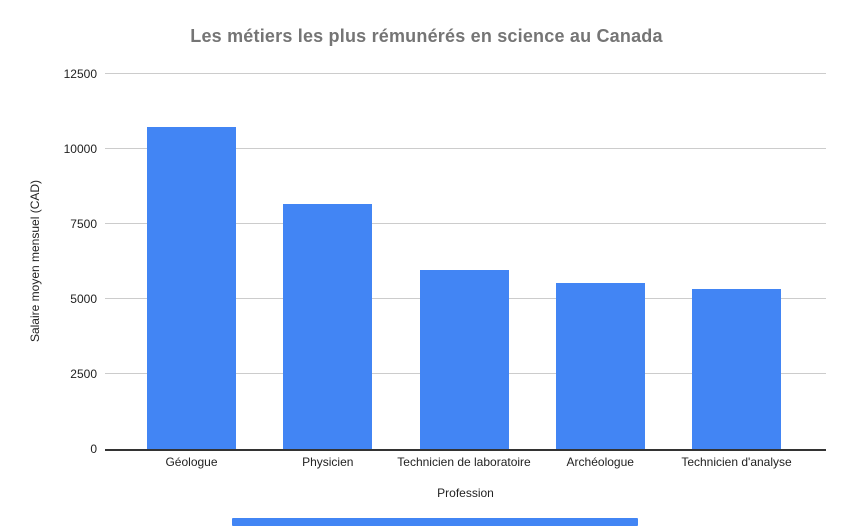 Image resolution: width=853 pixels, height=527 pixels. What do you see at coordinates (435, 522) in the screenshot?
I see `horizontal-scrollbar-thumb` at bounding box center [435, 522].